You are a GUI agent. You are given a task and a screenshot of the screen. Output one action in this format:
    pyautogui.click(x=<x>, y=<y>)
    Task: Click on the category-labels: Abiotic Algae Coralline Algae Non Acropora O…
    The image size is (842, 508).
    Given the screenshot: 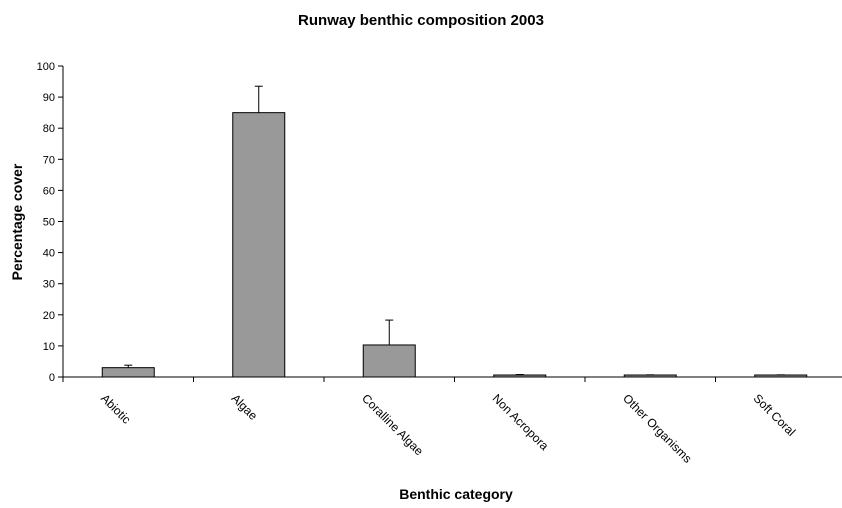 What is the action you would take?
    pyautogui.click(x=448, y=428)
    